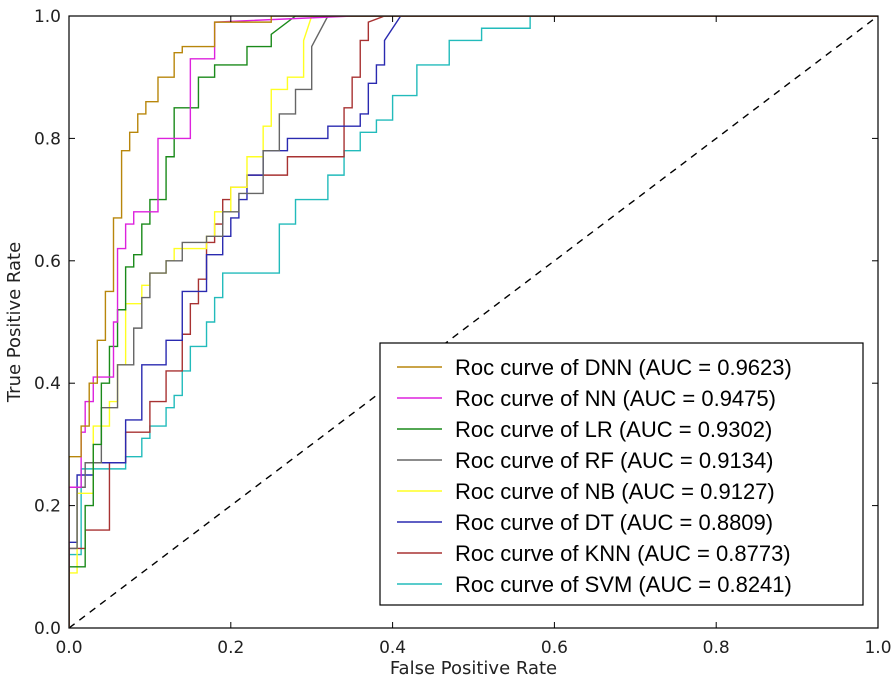  I want to click on x-tick-label: 1.0, so click(877, 648).